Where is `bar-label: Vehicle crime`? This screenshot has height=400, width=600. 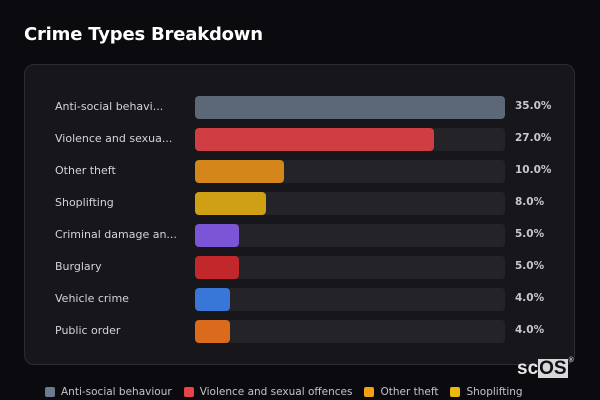 bar-label: Vehicle crime is located at coordinates (92, 298).